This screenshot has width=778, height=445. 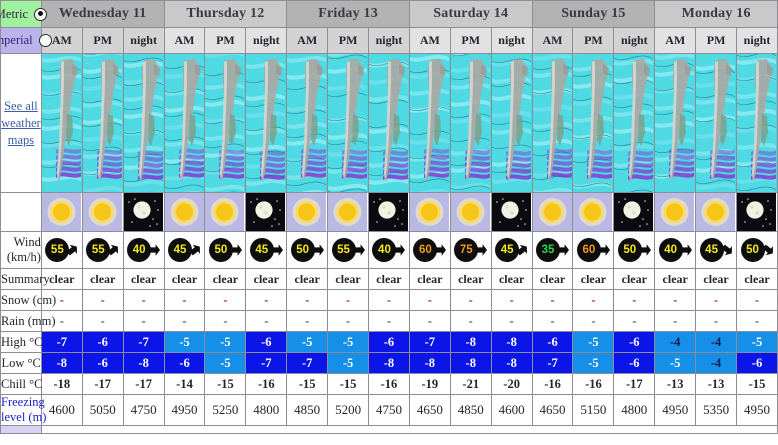 What do you see at coordinates (266, 321) in the screenshot?
I see `rain-cell-5: -` at bounding box center [266, 321].